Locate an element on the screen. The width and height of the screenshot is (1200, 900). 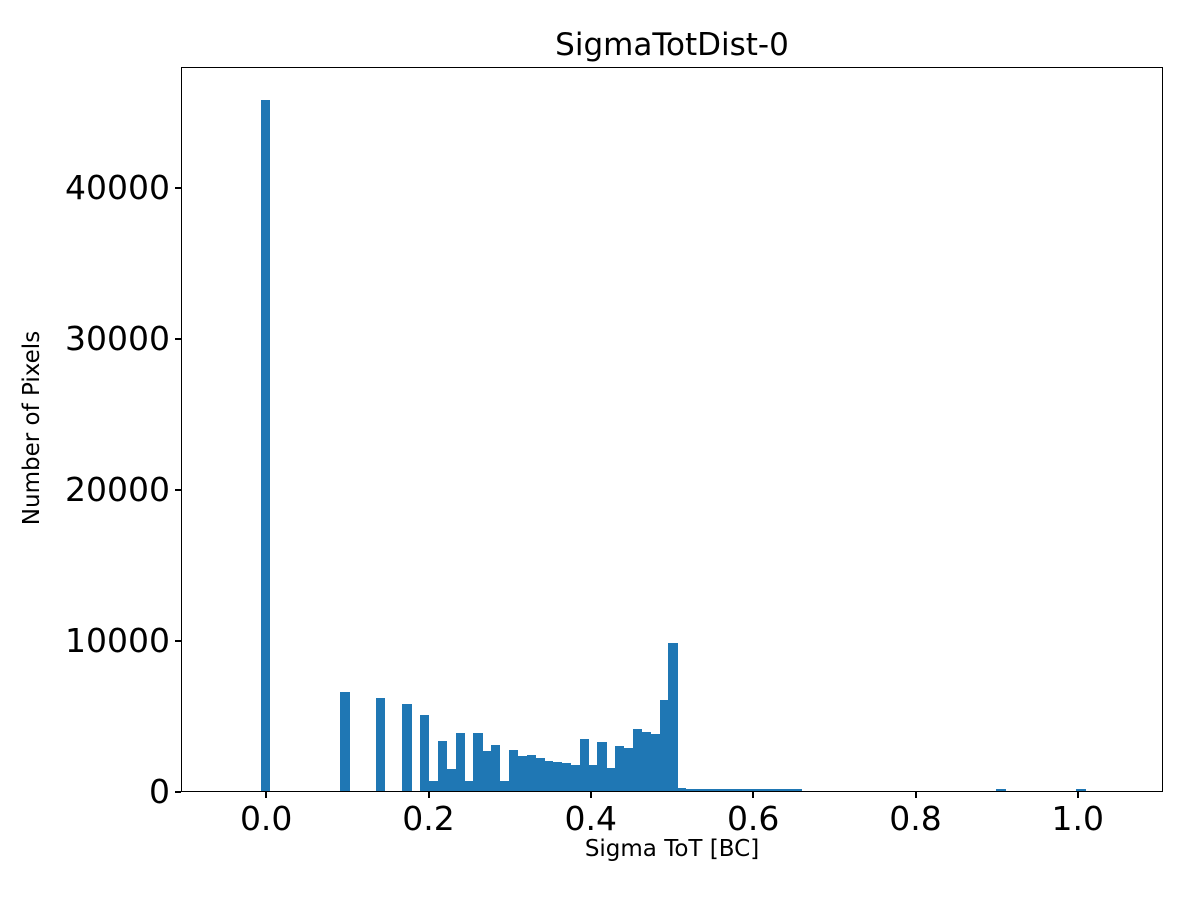
y-tick-label: 0 is located at coordinates (159, 791).